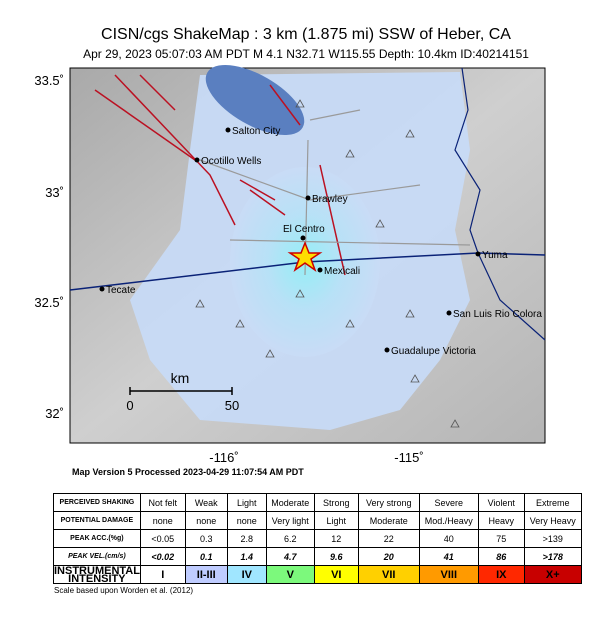 The height and width of the screenshot is (621, 612). I want to click on table-cell: Not felt, so click(162, 502).